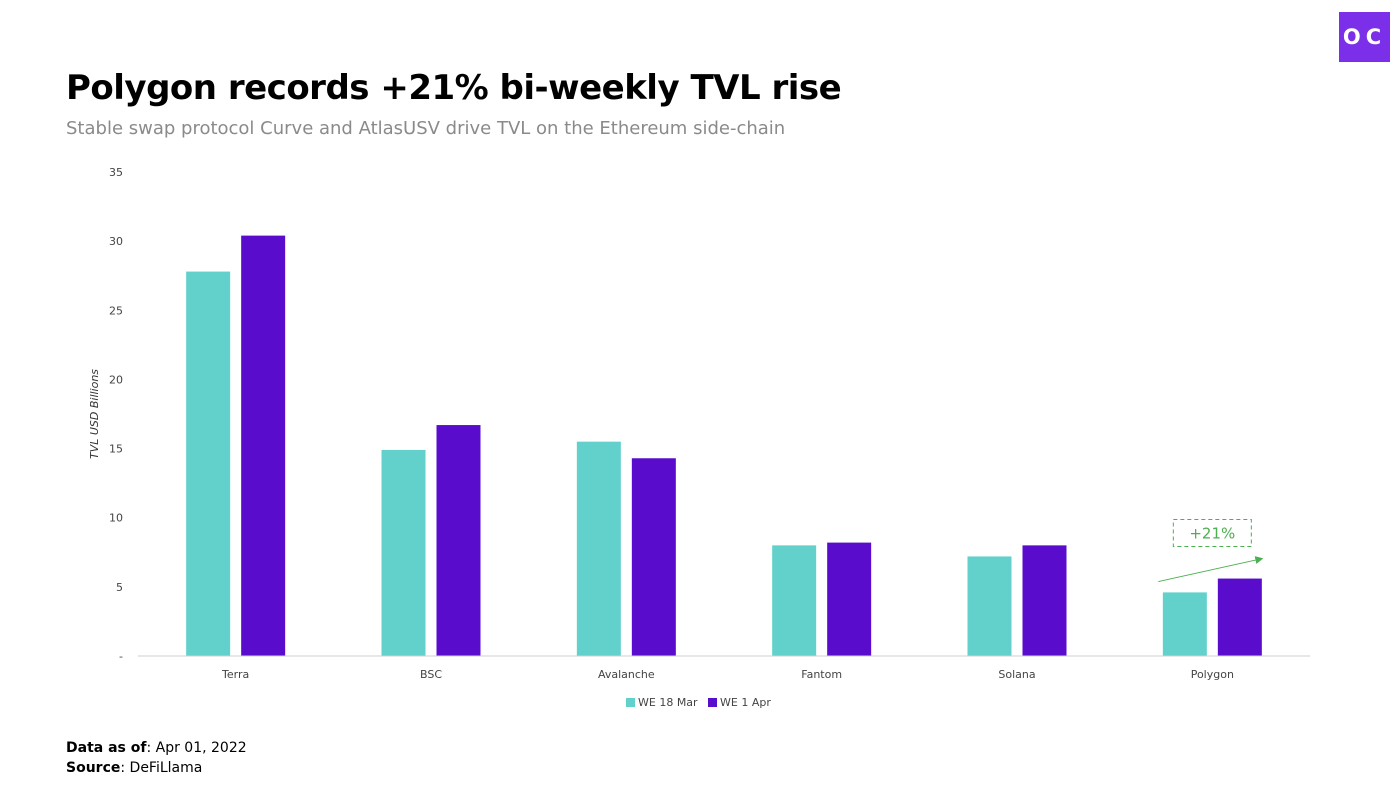 The height and width of the screenshot is (787, 1400). I want to click on annotation-label: +21%, so click(1212, 534).